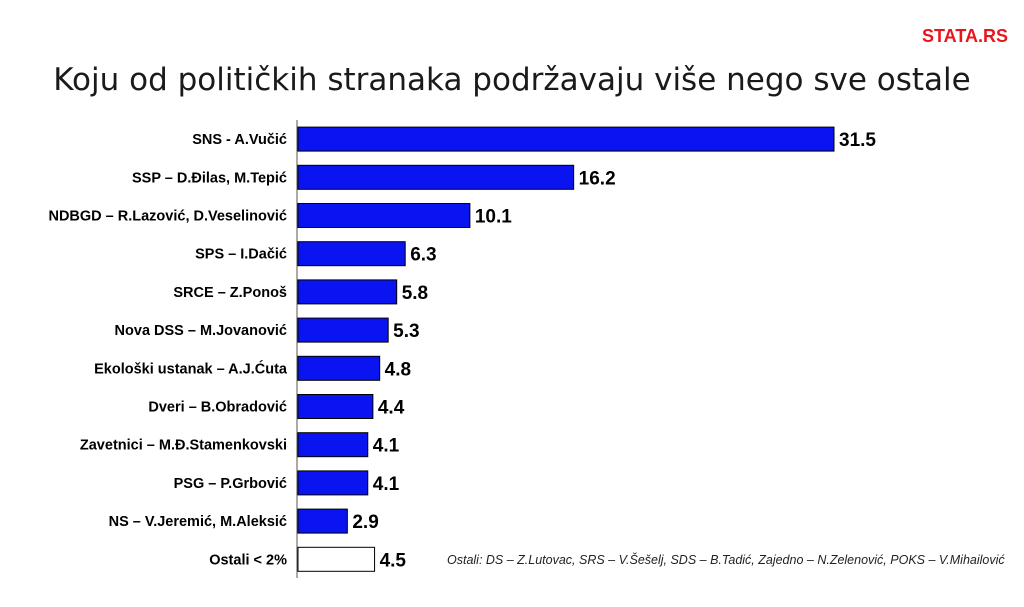  I want to click on value-label: 31.5, so click(857, 140).